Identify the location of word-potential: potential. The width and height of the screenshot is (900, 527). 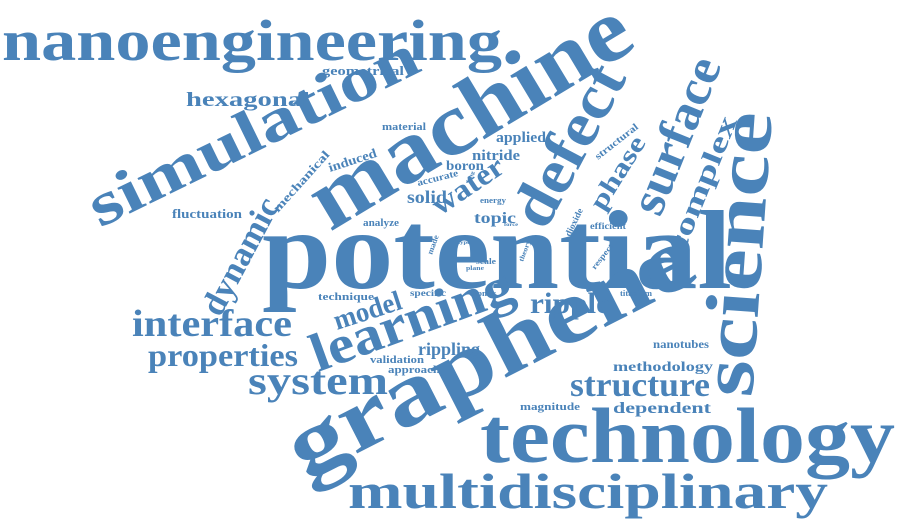
(497, 251).